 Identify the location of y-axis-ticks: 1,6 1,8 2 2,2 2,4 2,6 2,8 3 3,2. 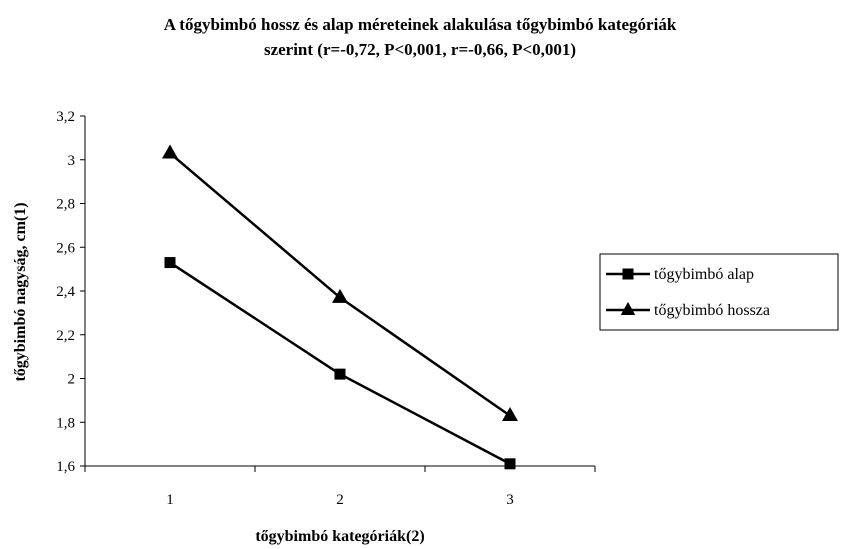
(70, 292).